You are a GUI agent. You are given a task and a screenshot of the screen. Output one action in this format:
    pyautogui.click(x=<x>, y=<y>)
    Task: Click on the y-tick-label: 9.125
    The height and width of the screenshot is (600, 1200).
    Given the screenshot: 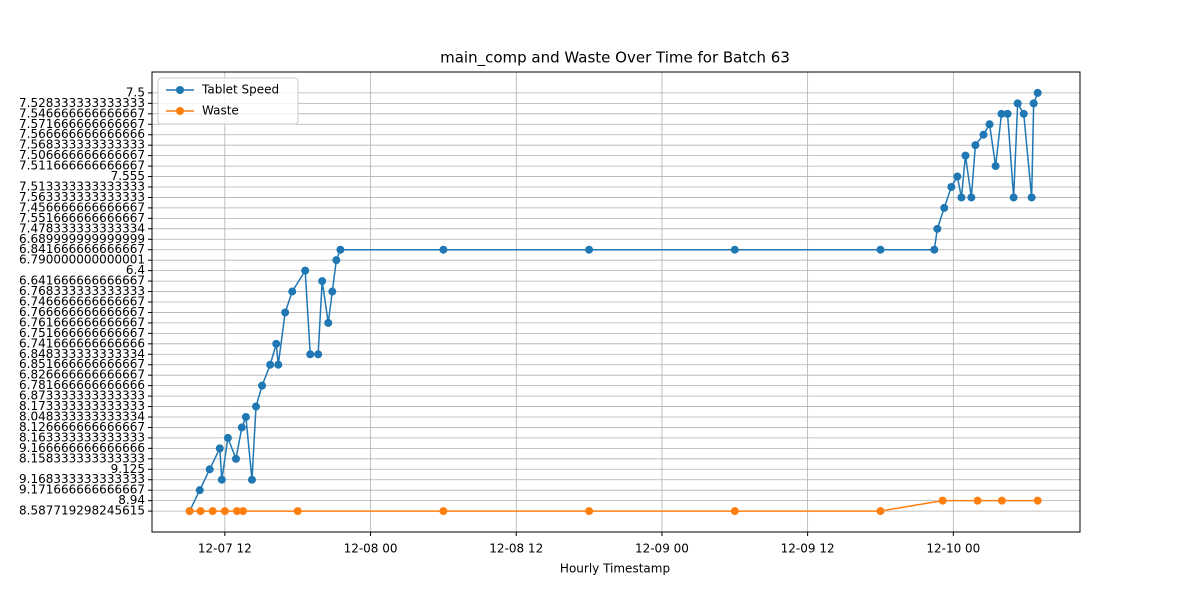 What is the action you would take?
    pyautogui.click(x=128, y=469)
    